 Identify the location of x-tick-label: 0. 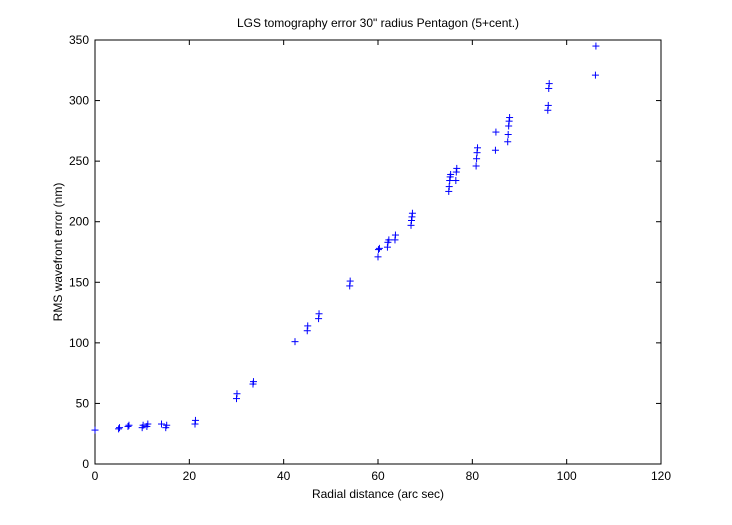
(95, 476).